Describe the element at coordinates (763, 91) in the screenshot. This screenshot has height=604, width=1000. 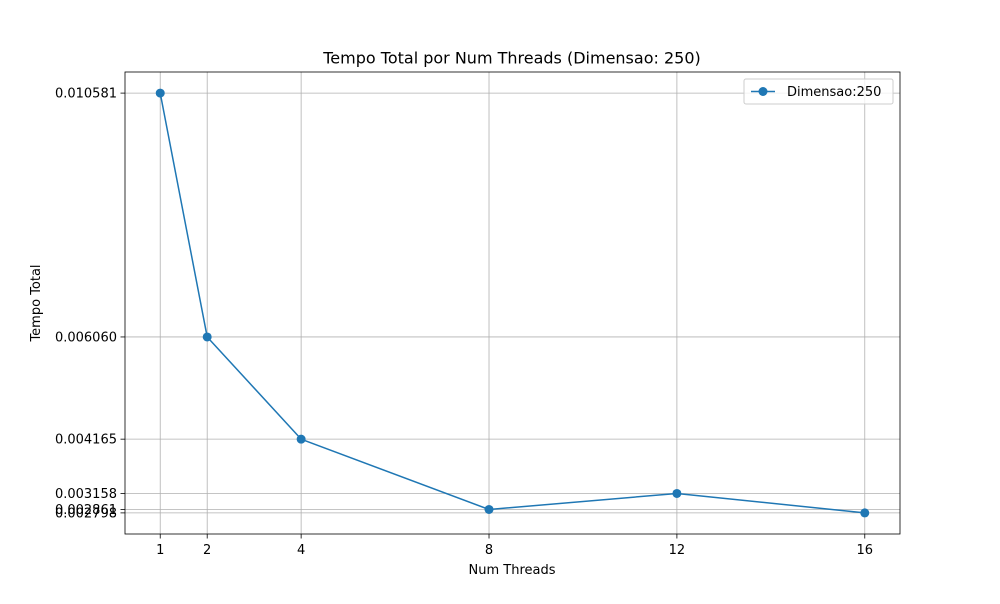
I see `legend-marker` at that location.